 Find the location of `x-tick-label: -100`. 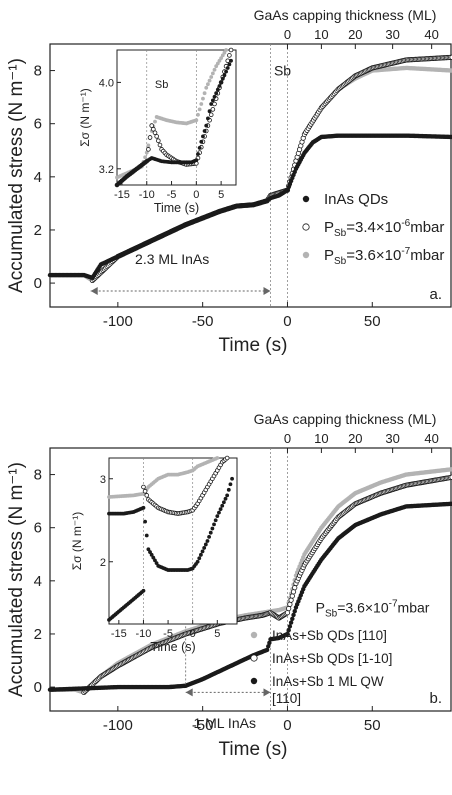

x-tick-label: -100 is located at coordinates (118, 321).